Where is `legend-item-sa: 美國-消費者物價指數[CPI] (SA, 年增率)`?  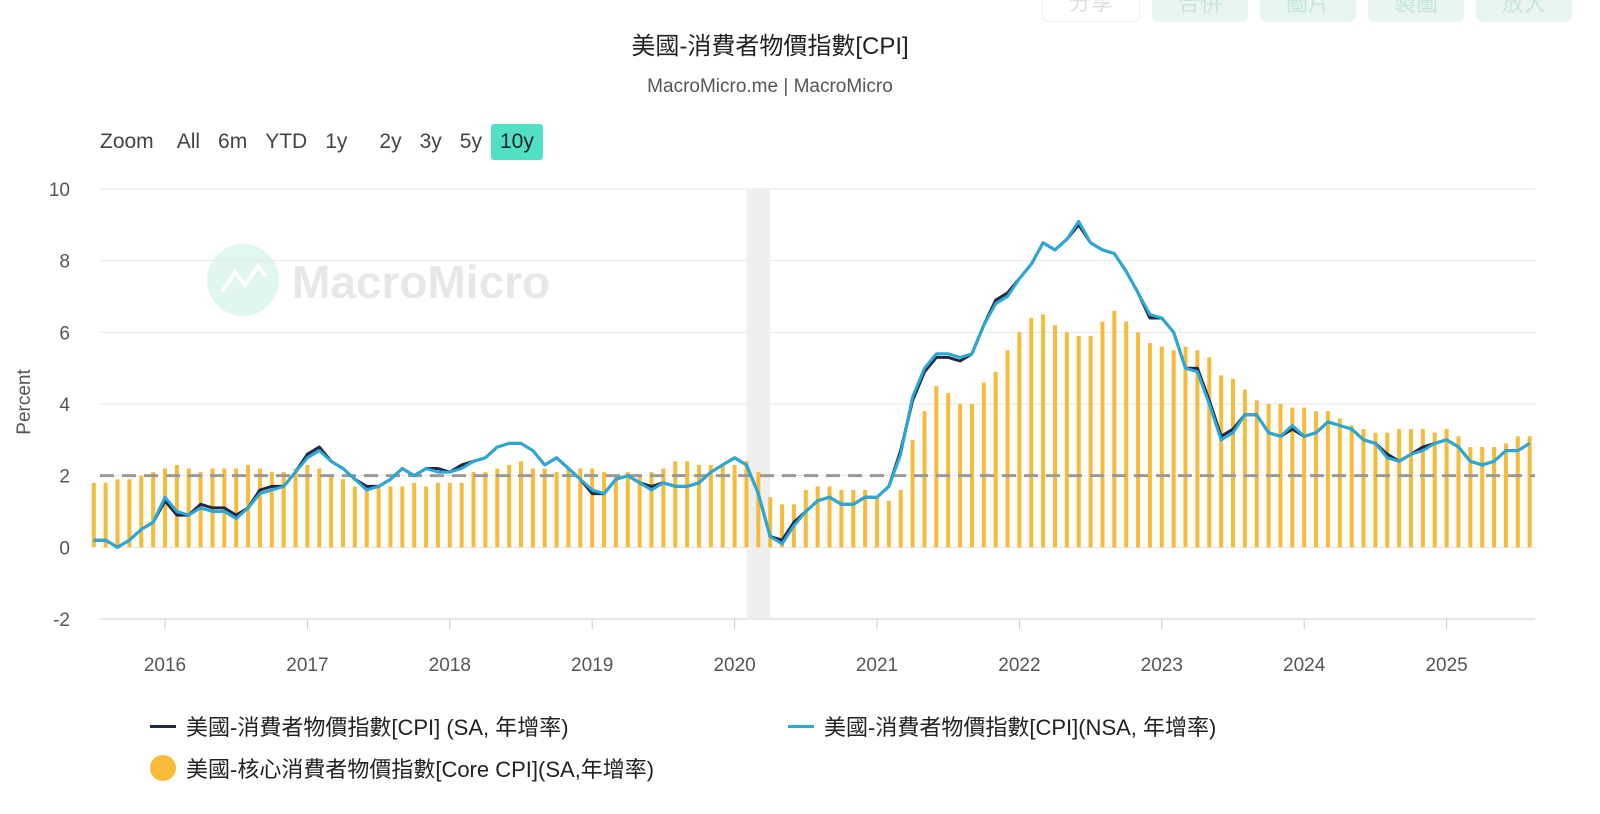
legend-item-sa: 美國-消費者物價指數[CPI] (SA, 年增率) is located at coordinates (359, 726).